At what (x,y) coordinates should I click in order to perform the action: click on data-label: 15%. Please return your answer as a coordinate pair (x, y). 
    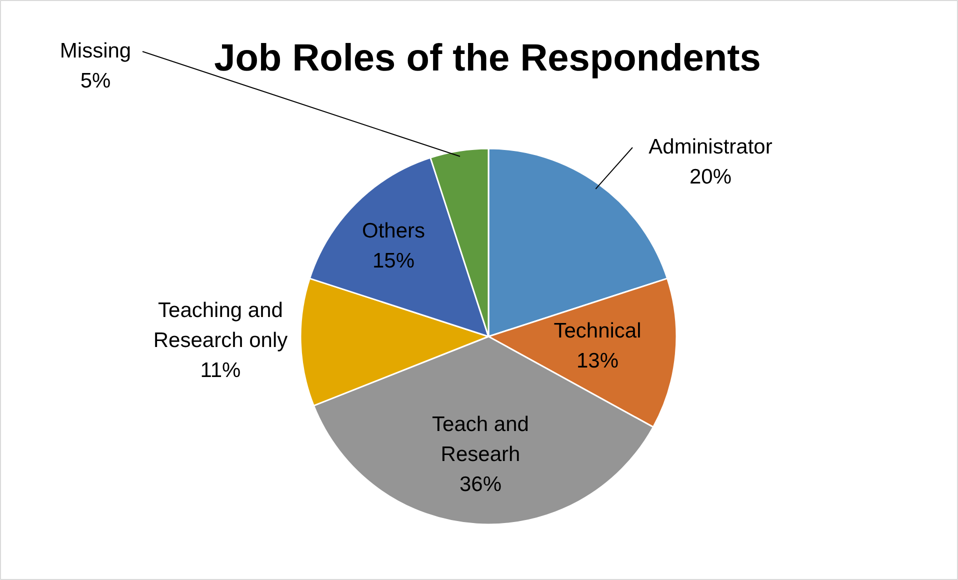
    Looking at the image, I should click on (393, 260).